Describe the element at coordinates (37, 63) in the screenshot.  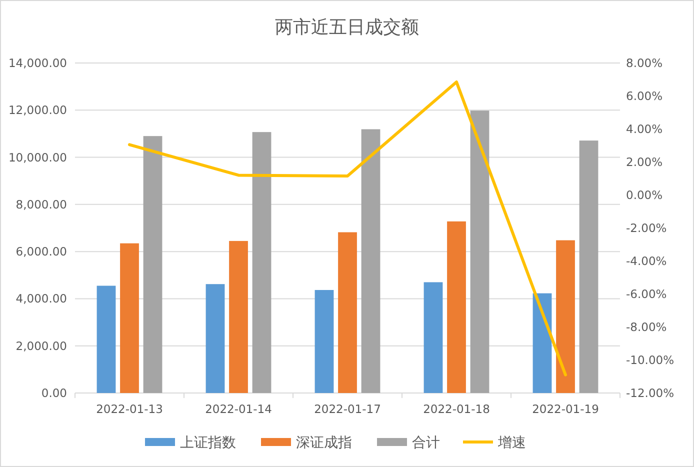
I see `y-tick-label: 14,000.00` at that location.